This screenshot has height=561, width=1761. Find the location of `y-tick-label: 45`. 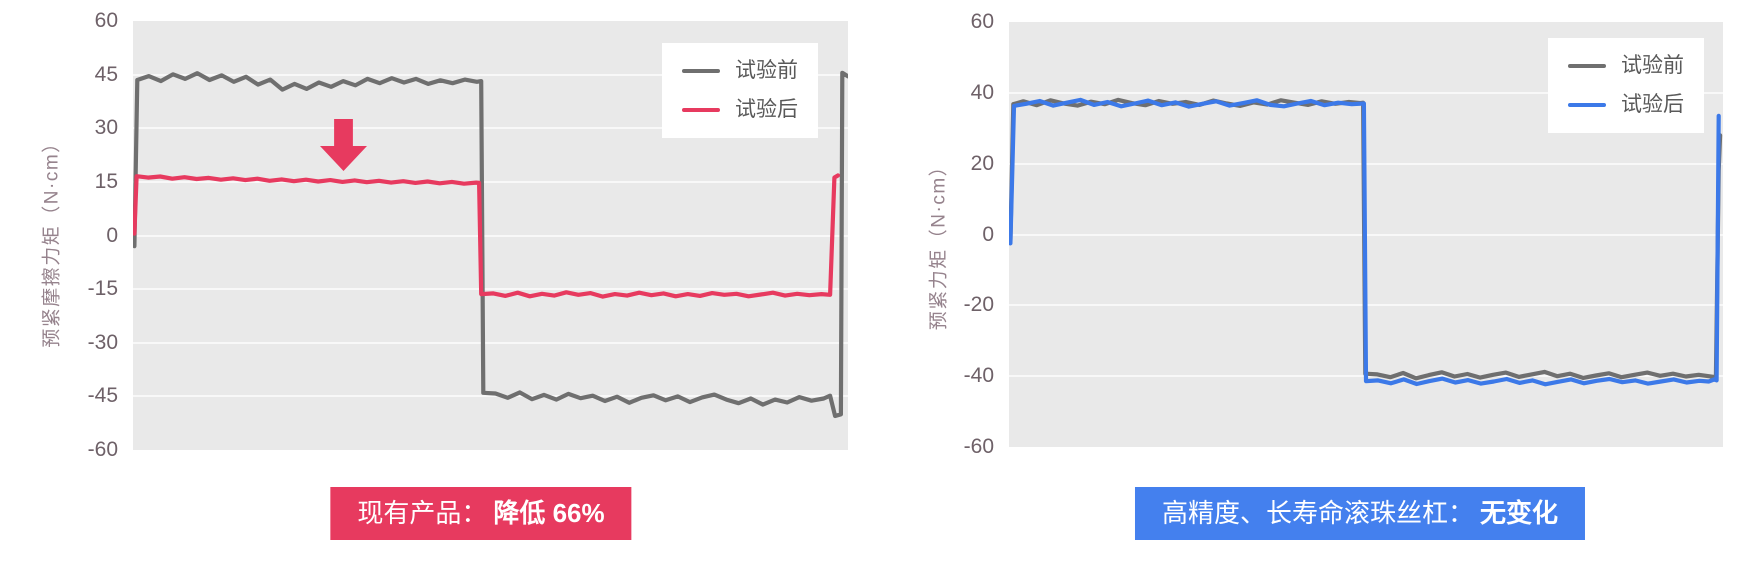

y-tick-label: 45 is located at coordinates (106, 74).